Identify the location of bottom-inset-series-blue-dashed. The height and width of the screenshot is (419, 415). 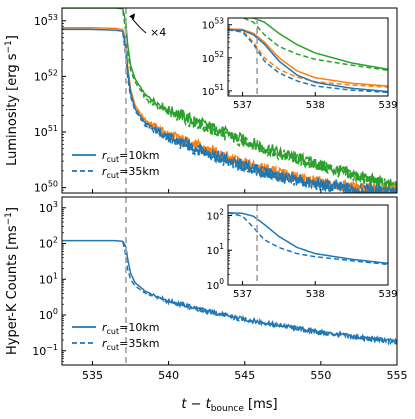
(308, 238).